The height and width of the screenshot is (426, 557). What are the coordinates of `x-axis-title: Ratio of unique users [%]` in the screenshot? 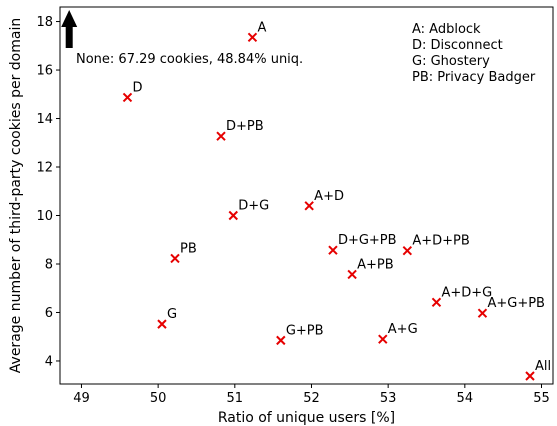 It's located at (306, 418).